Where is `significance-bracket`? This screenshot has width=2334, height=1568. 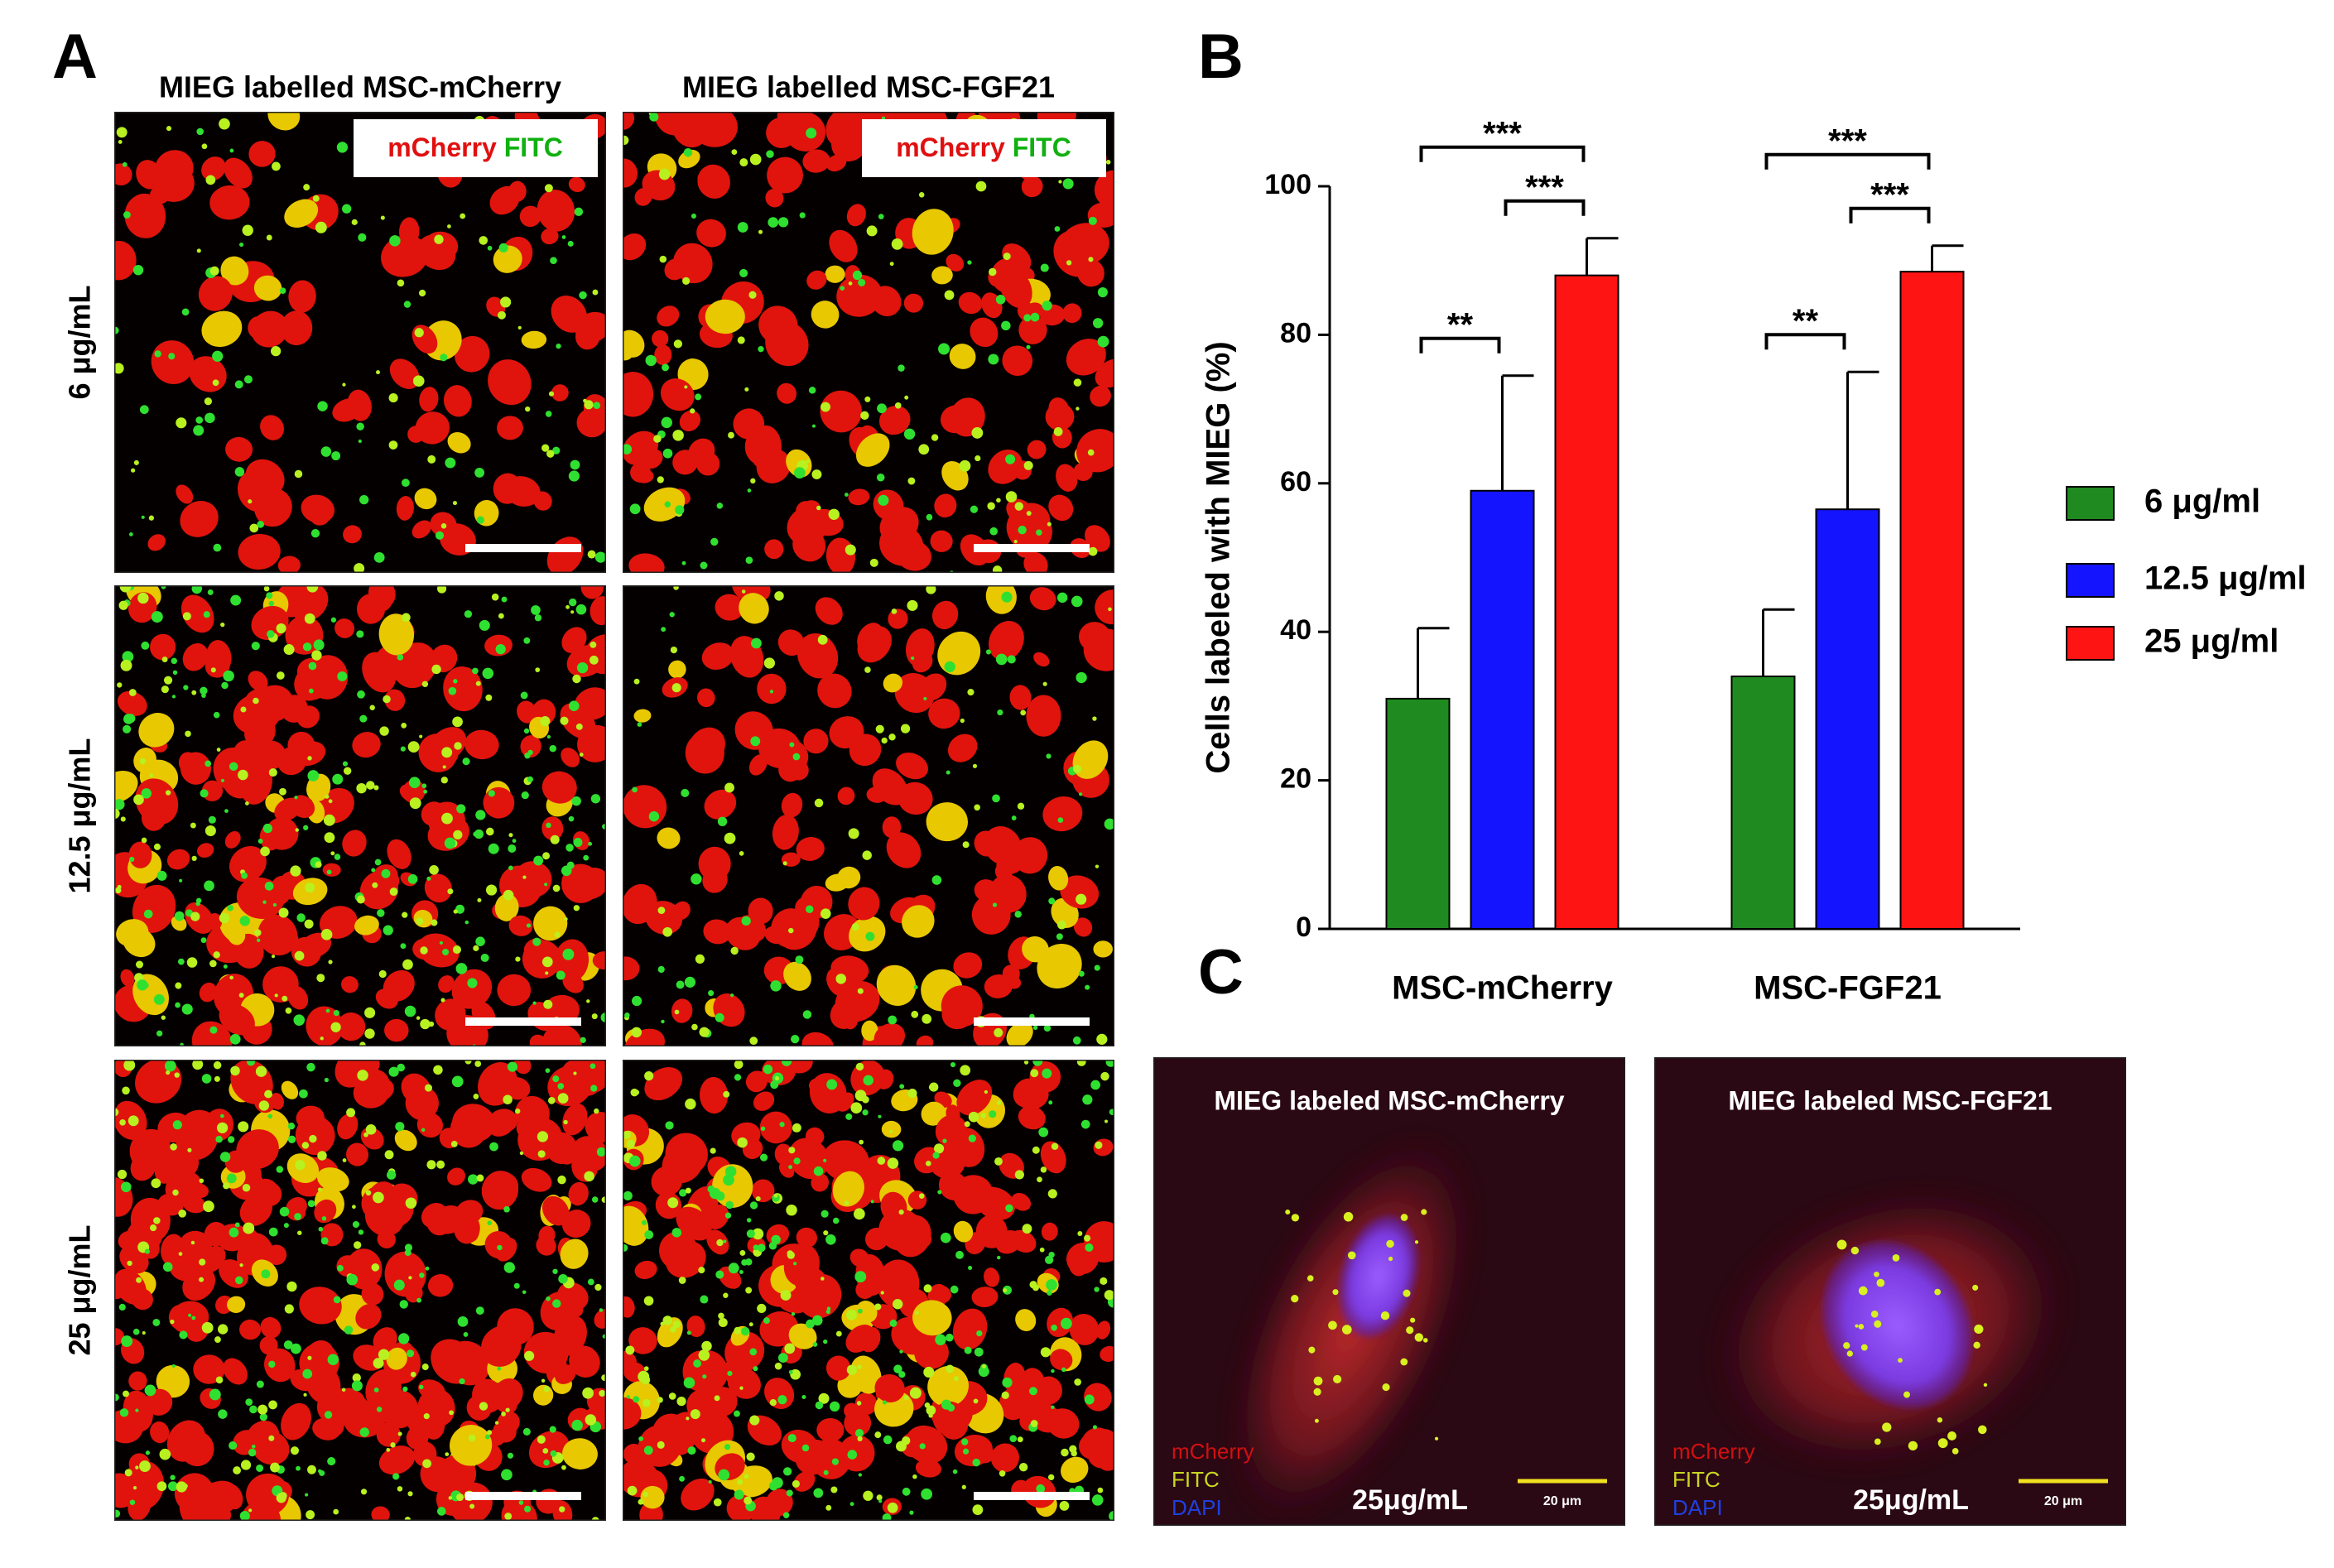 significance-bracket is located at coordinates (1847, 161).